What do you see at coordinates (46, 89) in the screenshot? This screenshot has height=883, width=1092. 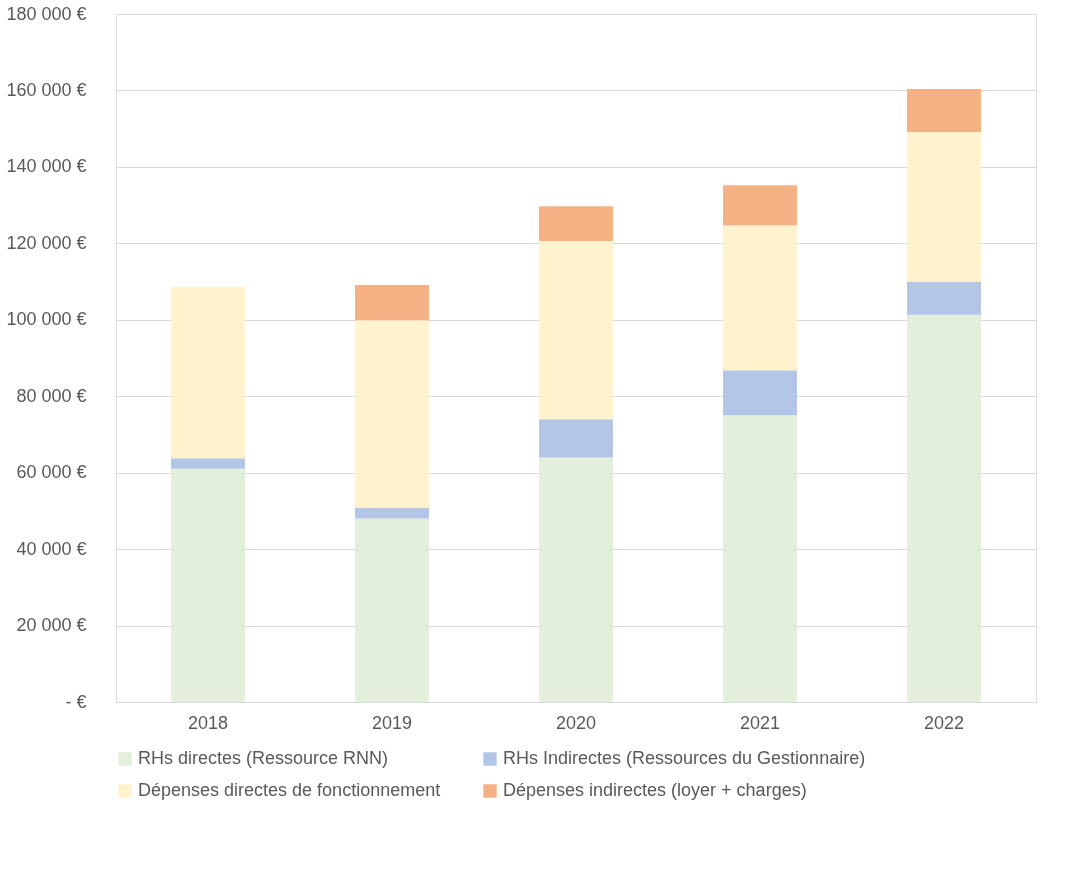 I see `y-tick-label: 160 000 €` at bounding box center [46, 89].